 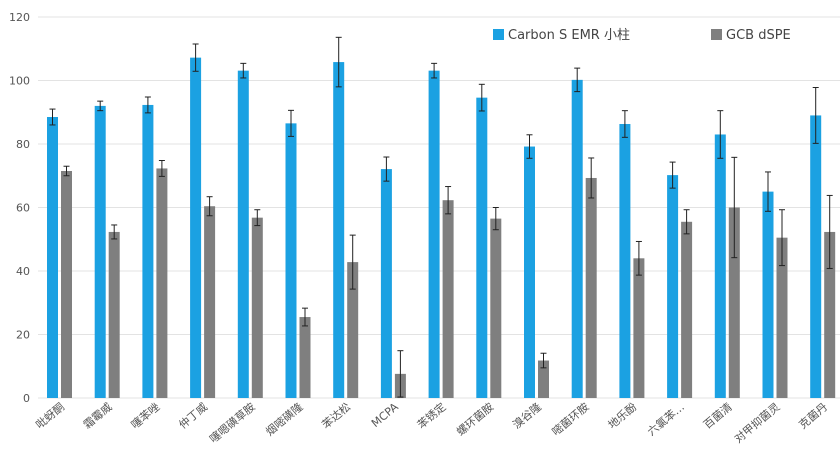 I want to click on x-tick-label: 对甲抑菌灵, so click(x=756, y=423).